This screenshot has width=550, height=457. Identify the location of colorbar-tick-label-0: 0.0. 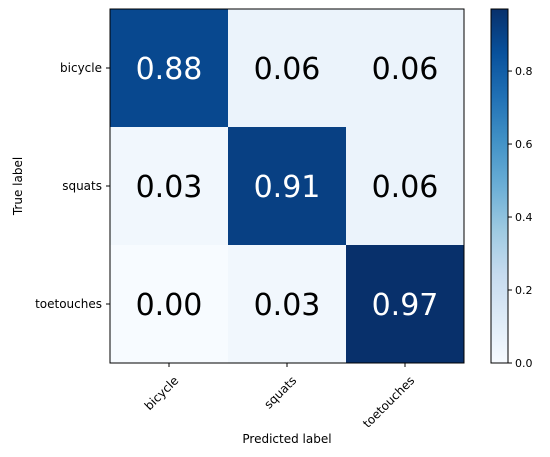
(524, 363).